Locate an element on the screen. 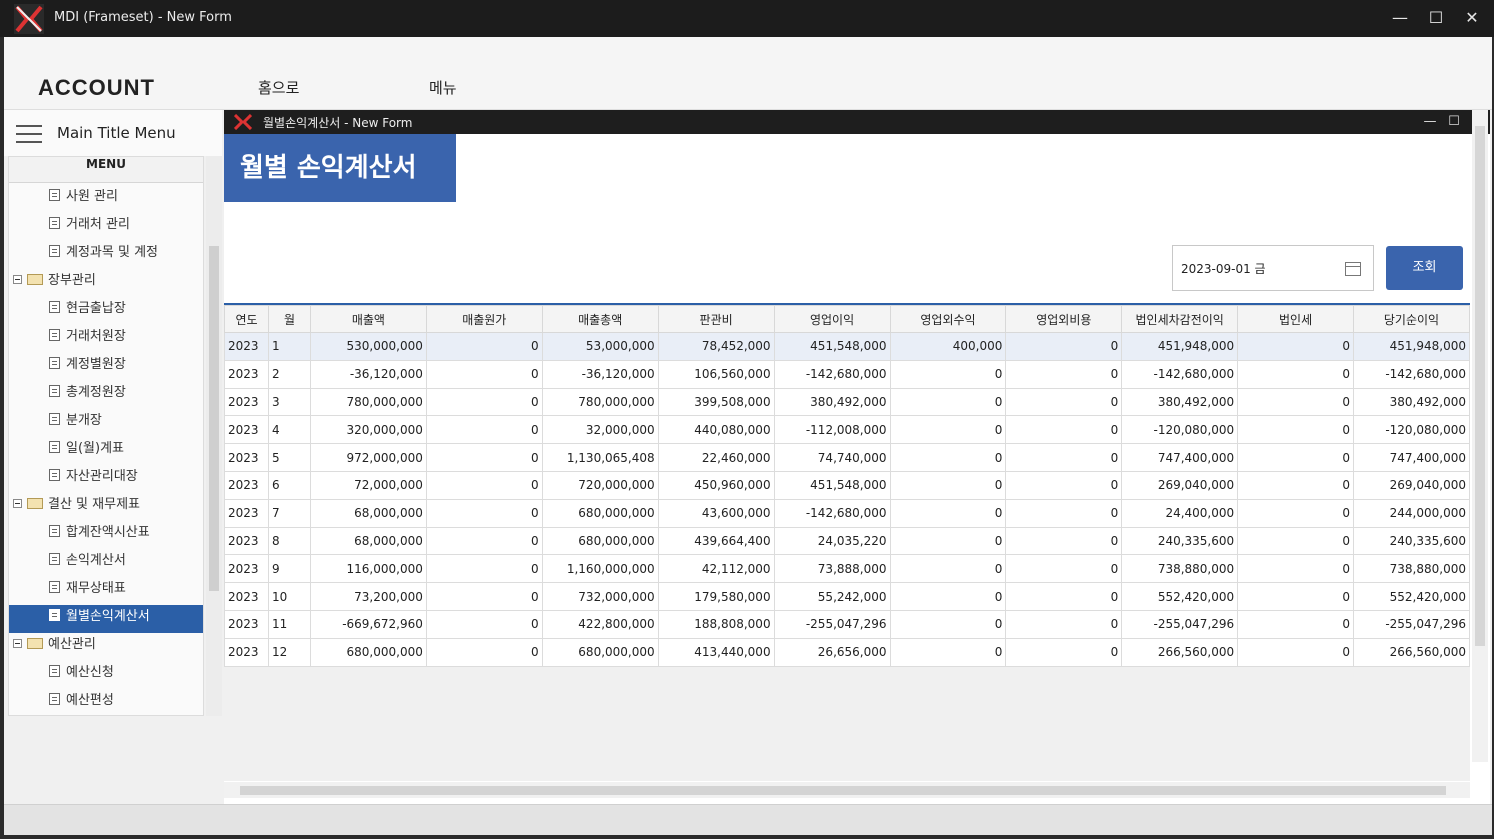  table-cell: 320,000,000 is located at coordinates (368, 430).